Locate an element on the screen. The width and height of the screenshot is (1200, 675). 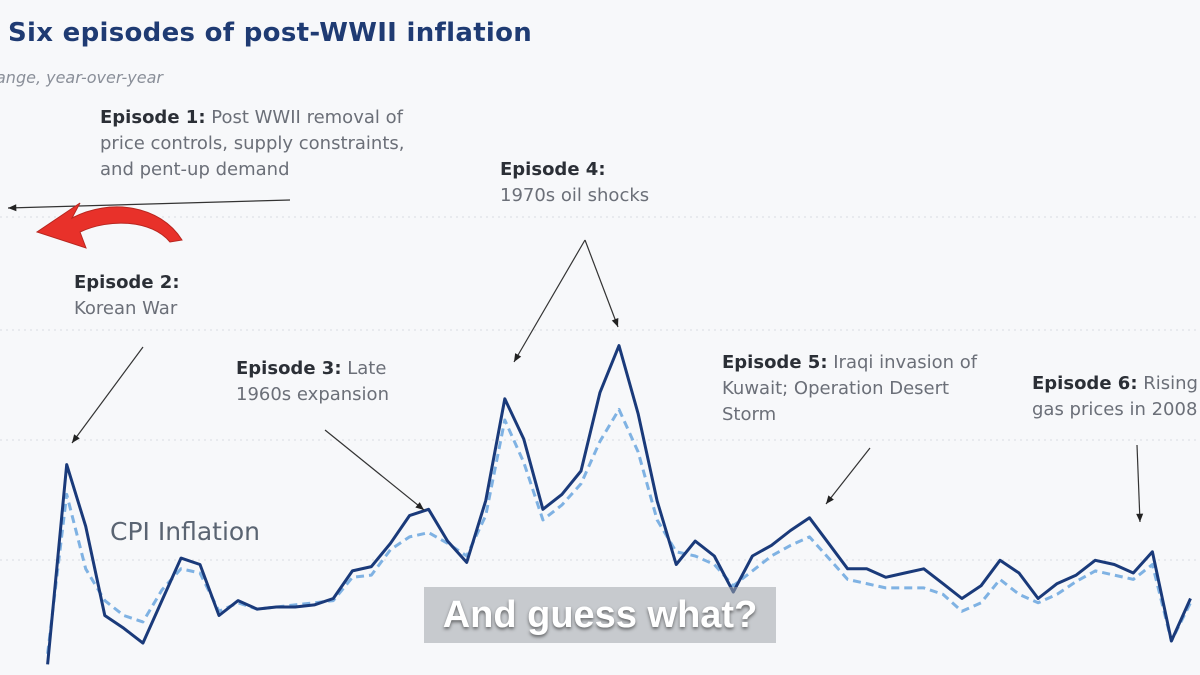
episode-2-arrow-line is located at coordinates (107, 395).